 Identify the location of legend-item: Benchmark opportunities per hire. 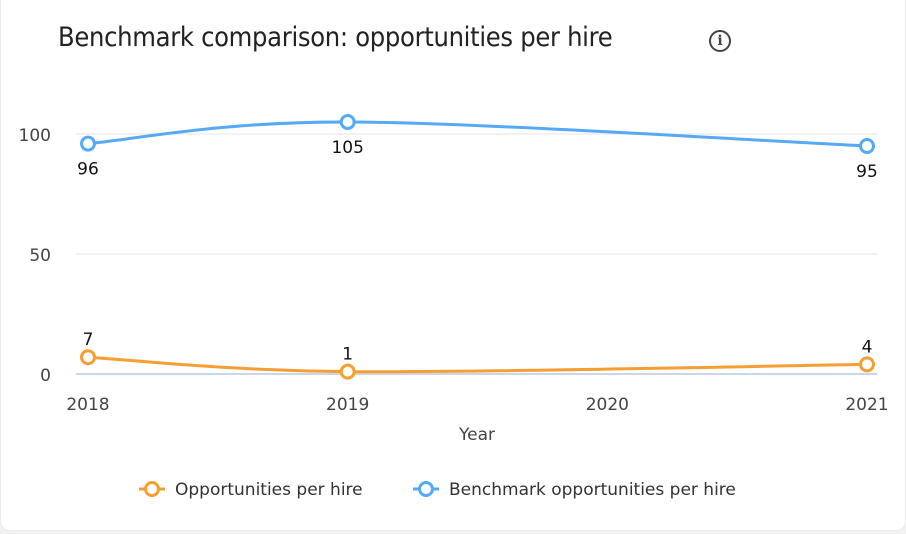
(574, 490).